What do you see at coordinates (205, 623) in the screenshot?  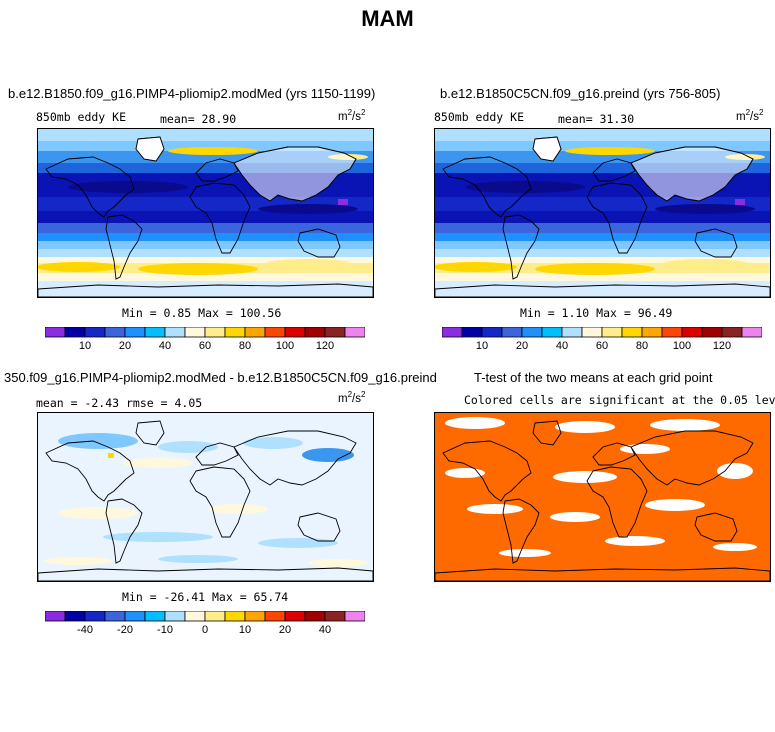 I see `panel3-colorbar: -40 -20 -10 0 10 20 40` at bounding box center [205, 623].